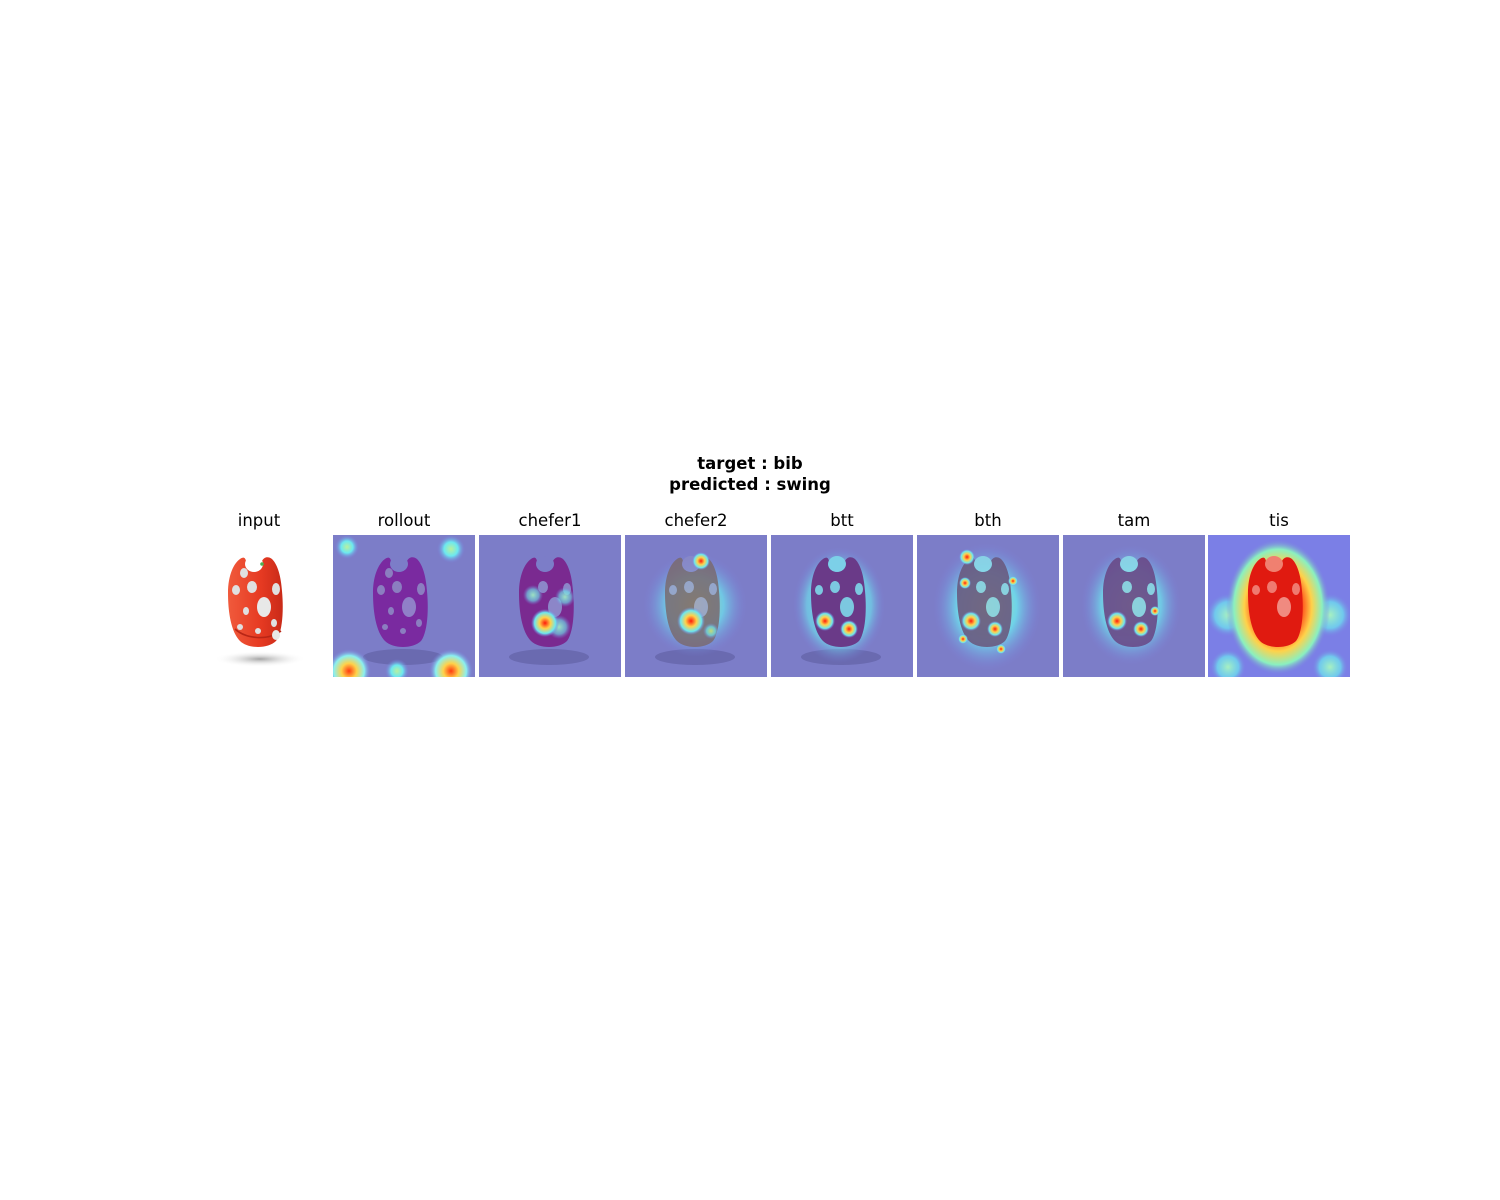 The image size is (1500, 1200). I want to click on panel-tam: tam, so click(1134, 594).